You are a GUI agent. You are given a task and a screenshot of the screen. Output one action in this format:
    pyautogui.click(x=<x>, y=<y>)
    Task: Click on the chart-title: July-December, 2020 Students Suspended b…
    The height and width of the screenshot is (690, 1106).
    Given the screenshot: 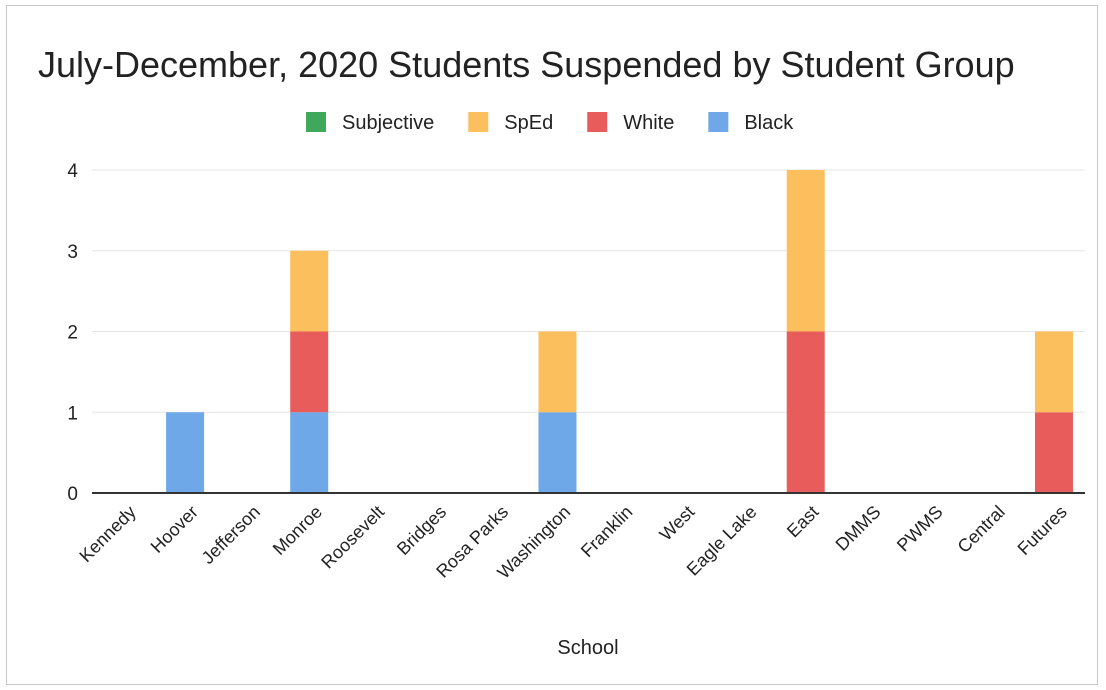 What is the action you would take?
    pyautogui.click(x=526, y=64)
    